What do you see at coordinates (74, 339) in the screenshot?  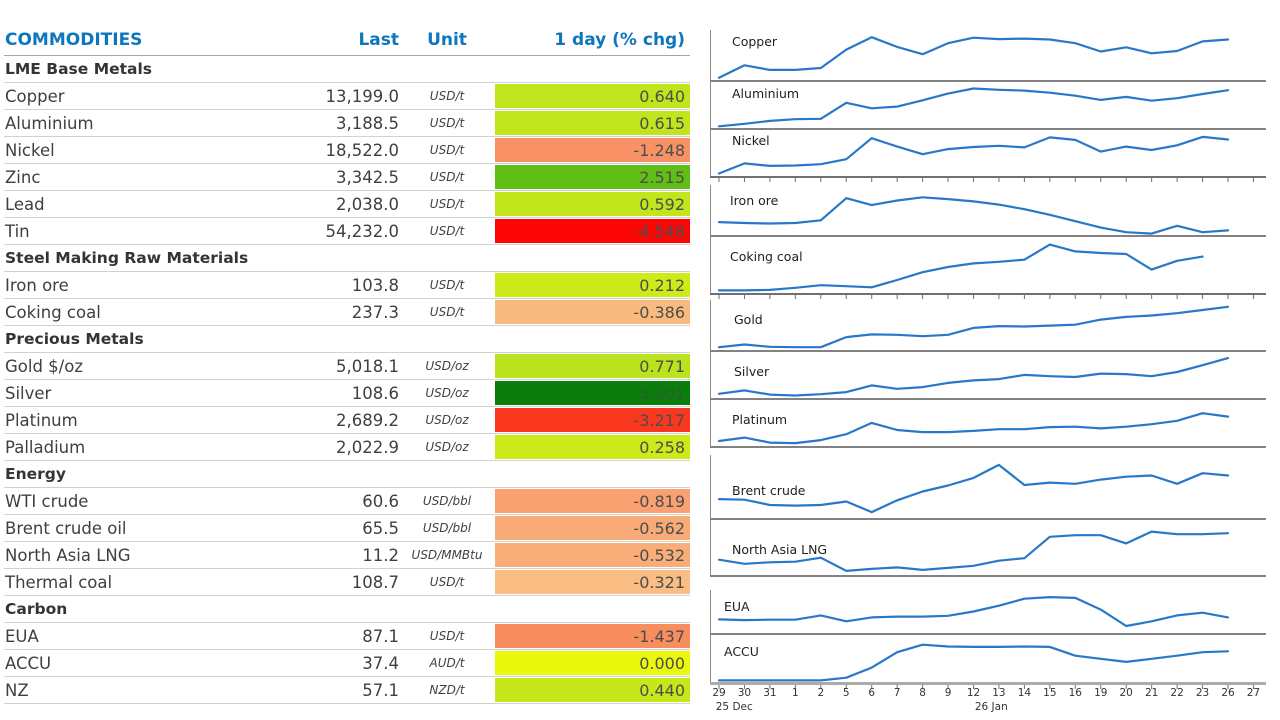 I see `section-title: Precious Metals` at bounding box center [74, 339].